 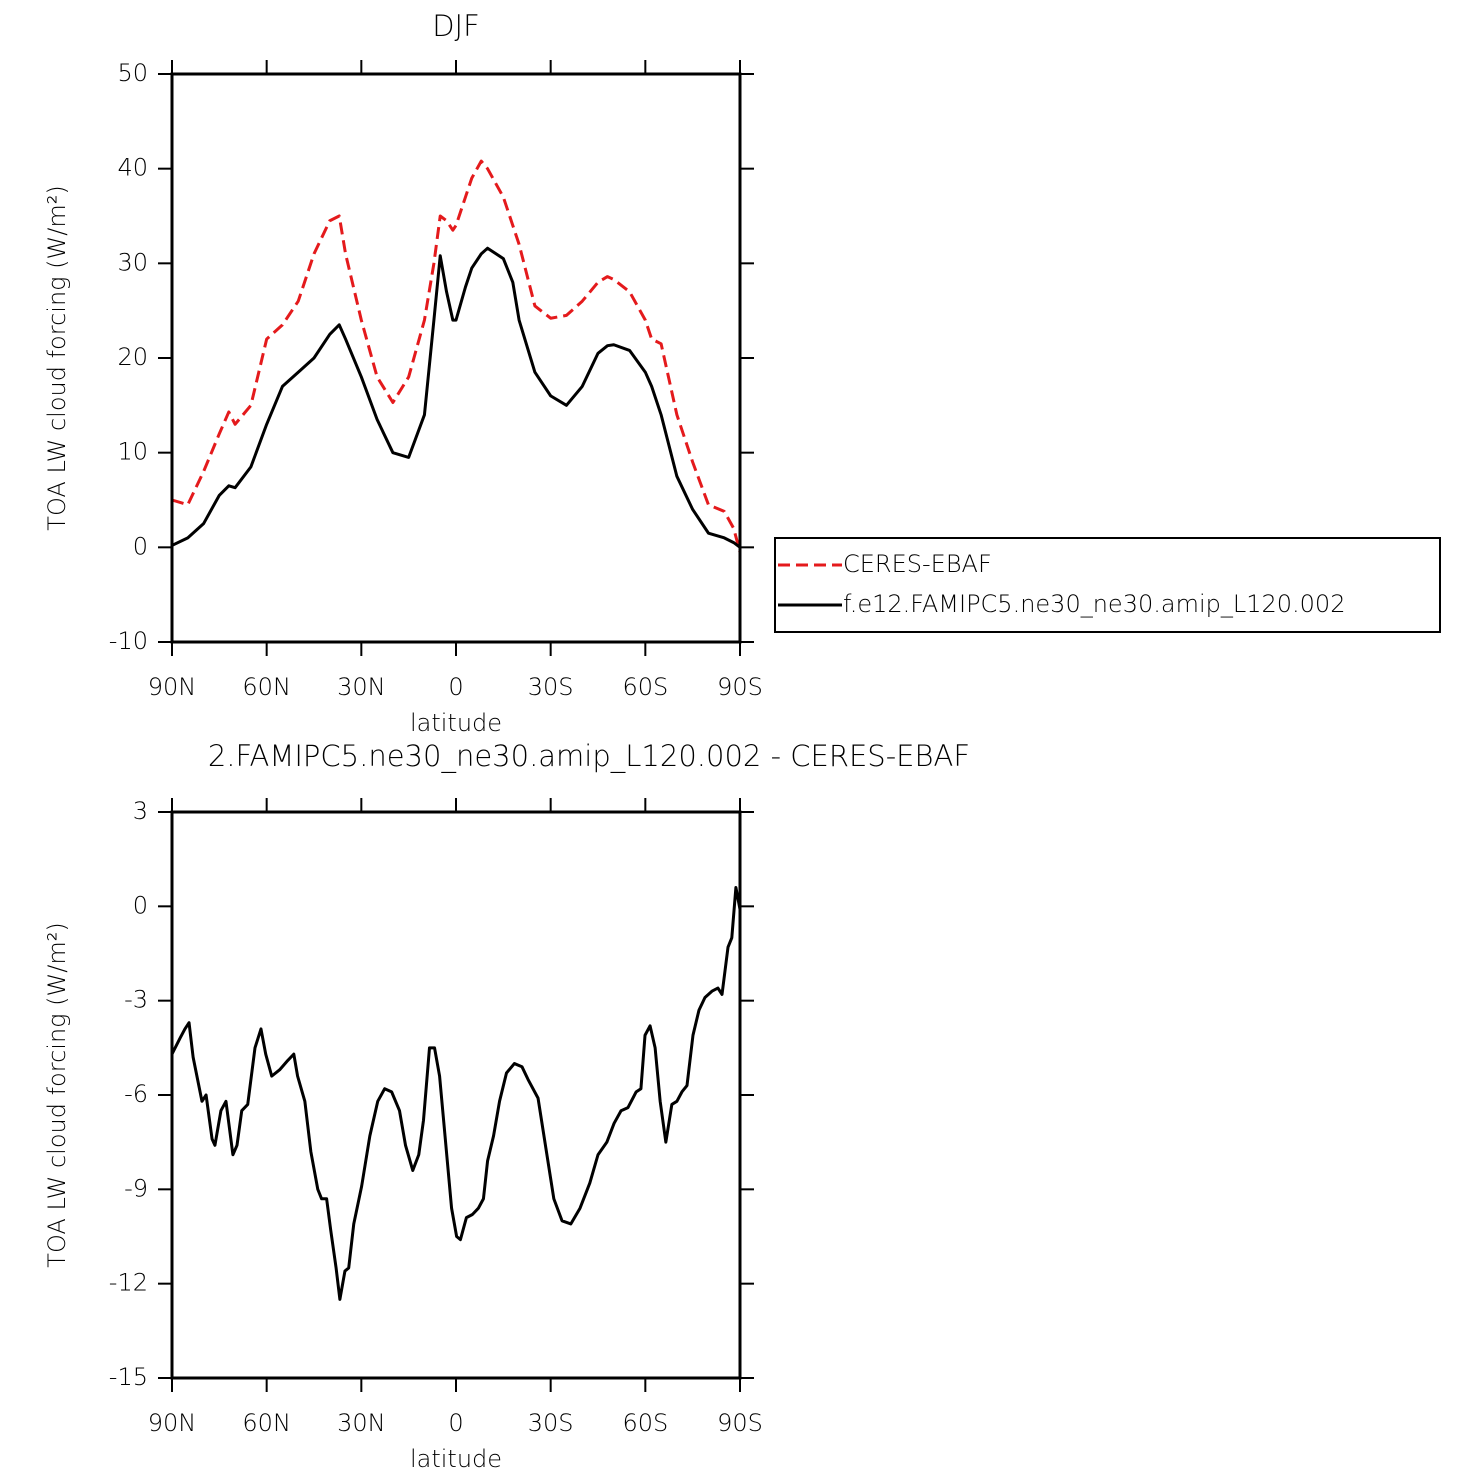 I want to click on y-tick-label: 20, so click(x=132, y=357).